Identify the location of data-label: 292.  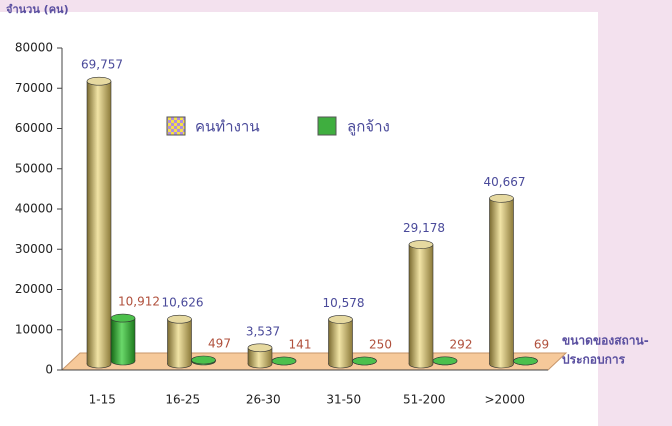
(461, 344).